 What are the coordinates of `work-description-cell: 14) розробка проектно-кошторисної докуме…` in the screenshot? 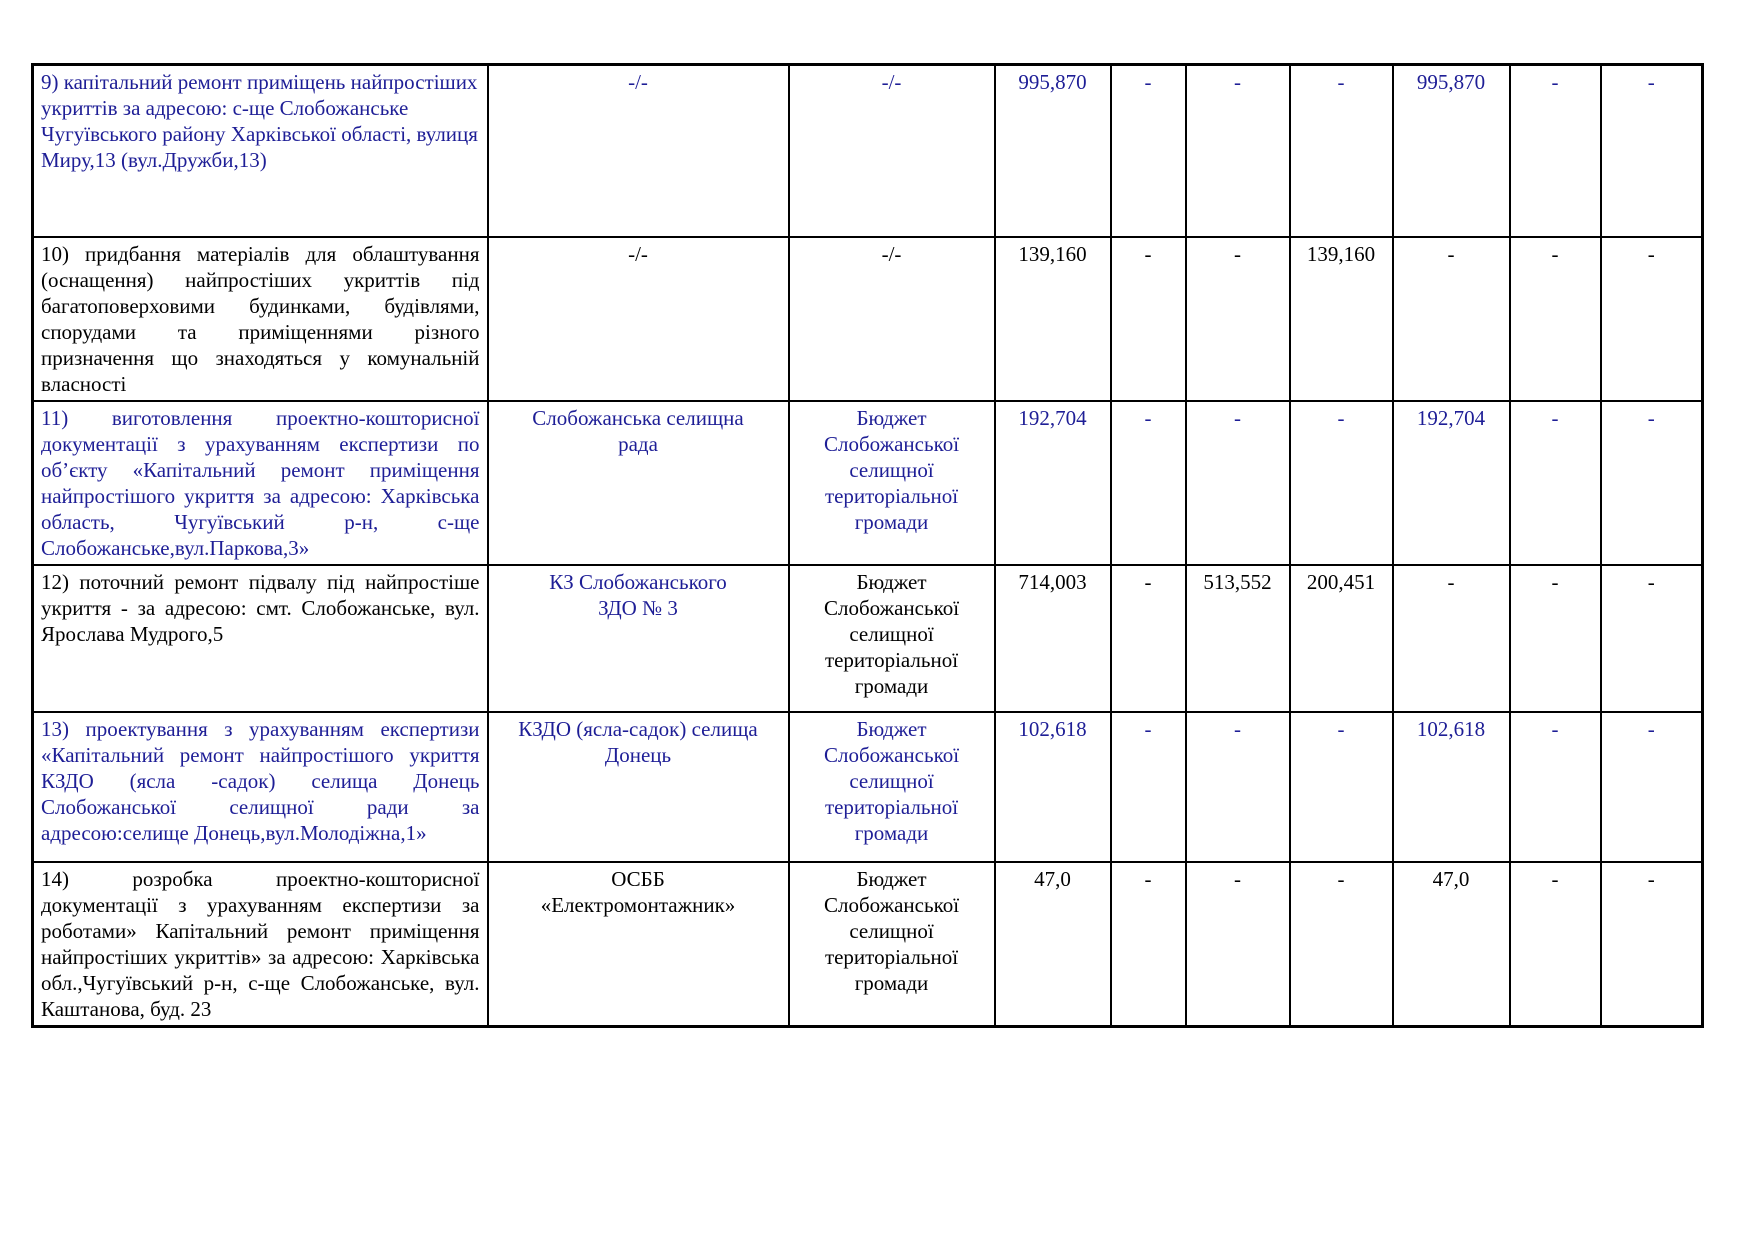 It's located at (260, 943).